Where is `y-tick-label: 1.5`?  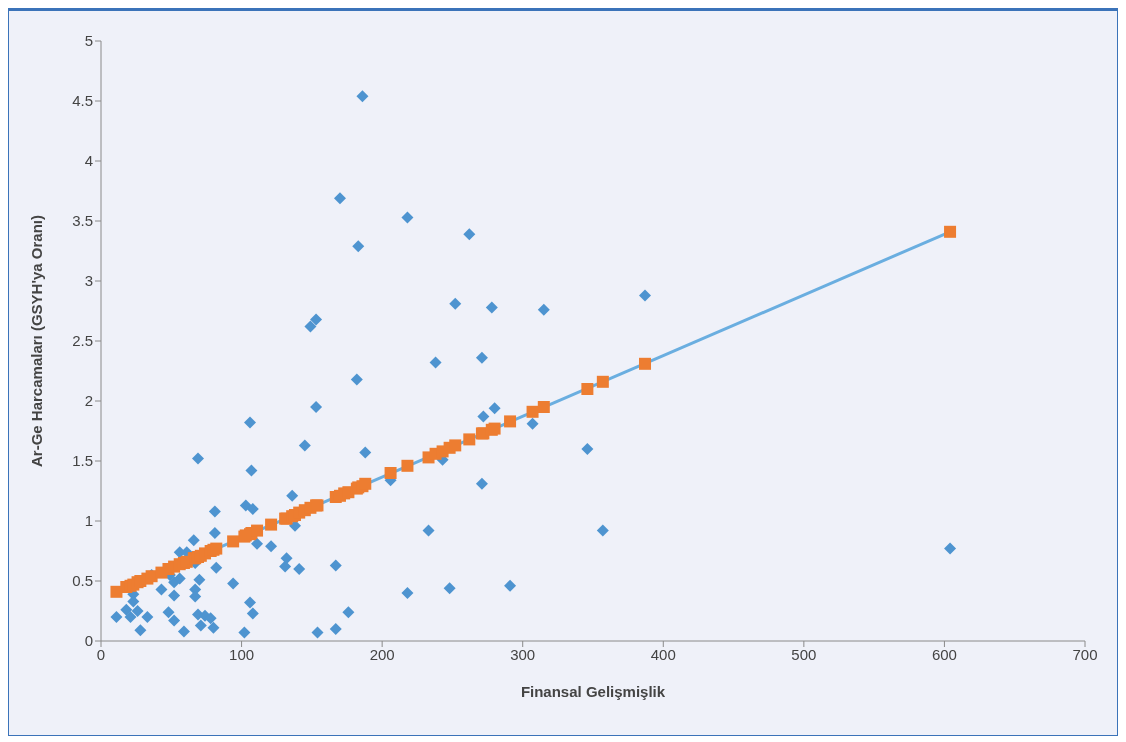
y-tick-label: 1.5 is located at coordinates (82, 461).